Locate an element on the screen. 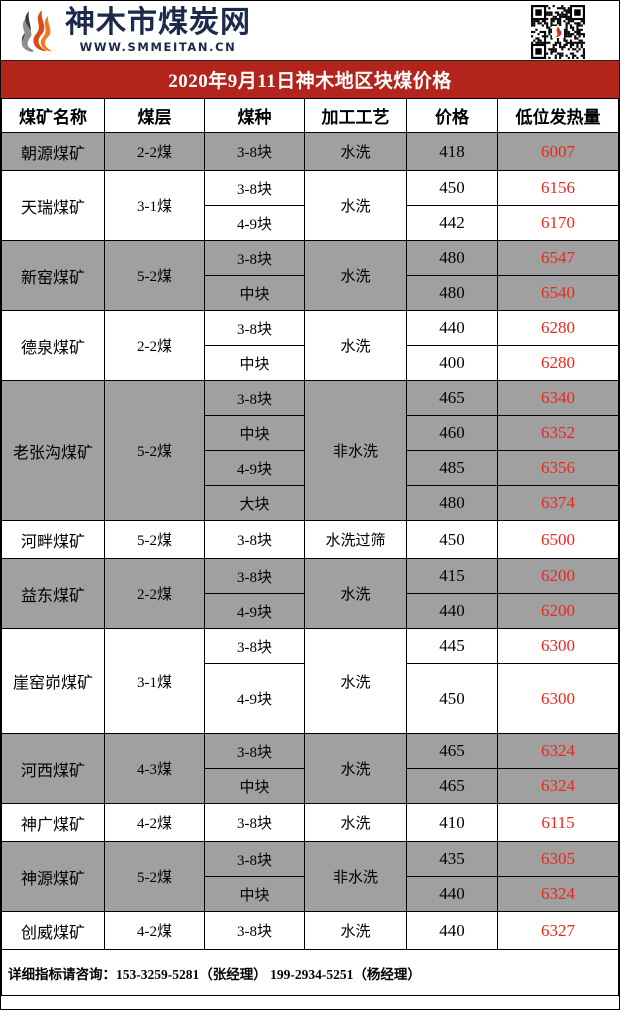  header-row: 煤矿名称 煤层 煤种 加工工艺 价格 低位发热量 is located at coordinates (310, 115).